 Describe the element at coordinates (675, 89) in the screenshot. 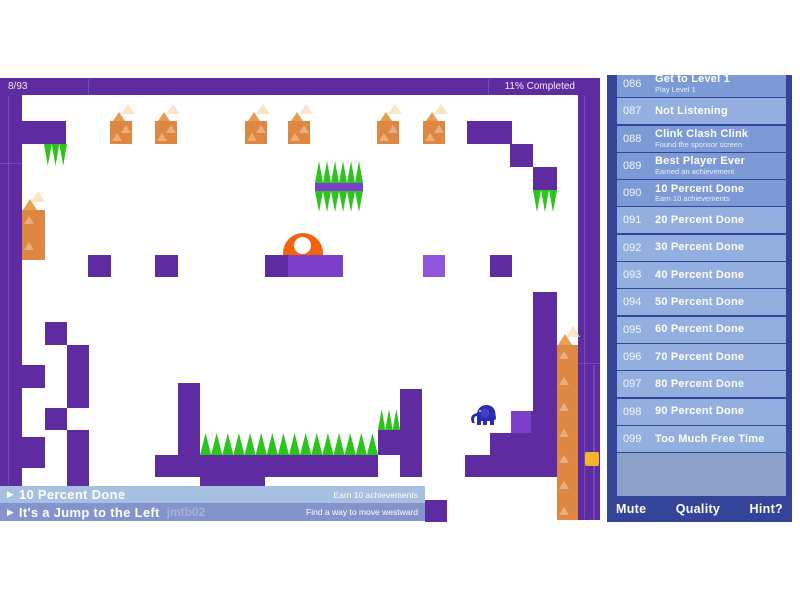

I see `achievement-subtitle: Play Level 1` at that location.